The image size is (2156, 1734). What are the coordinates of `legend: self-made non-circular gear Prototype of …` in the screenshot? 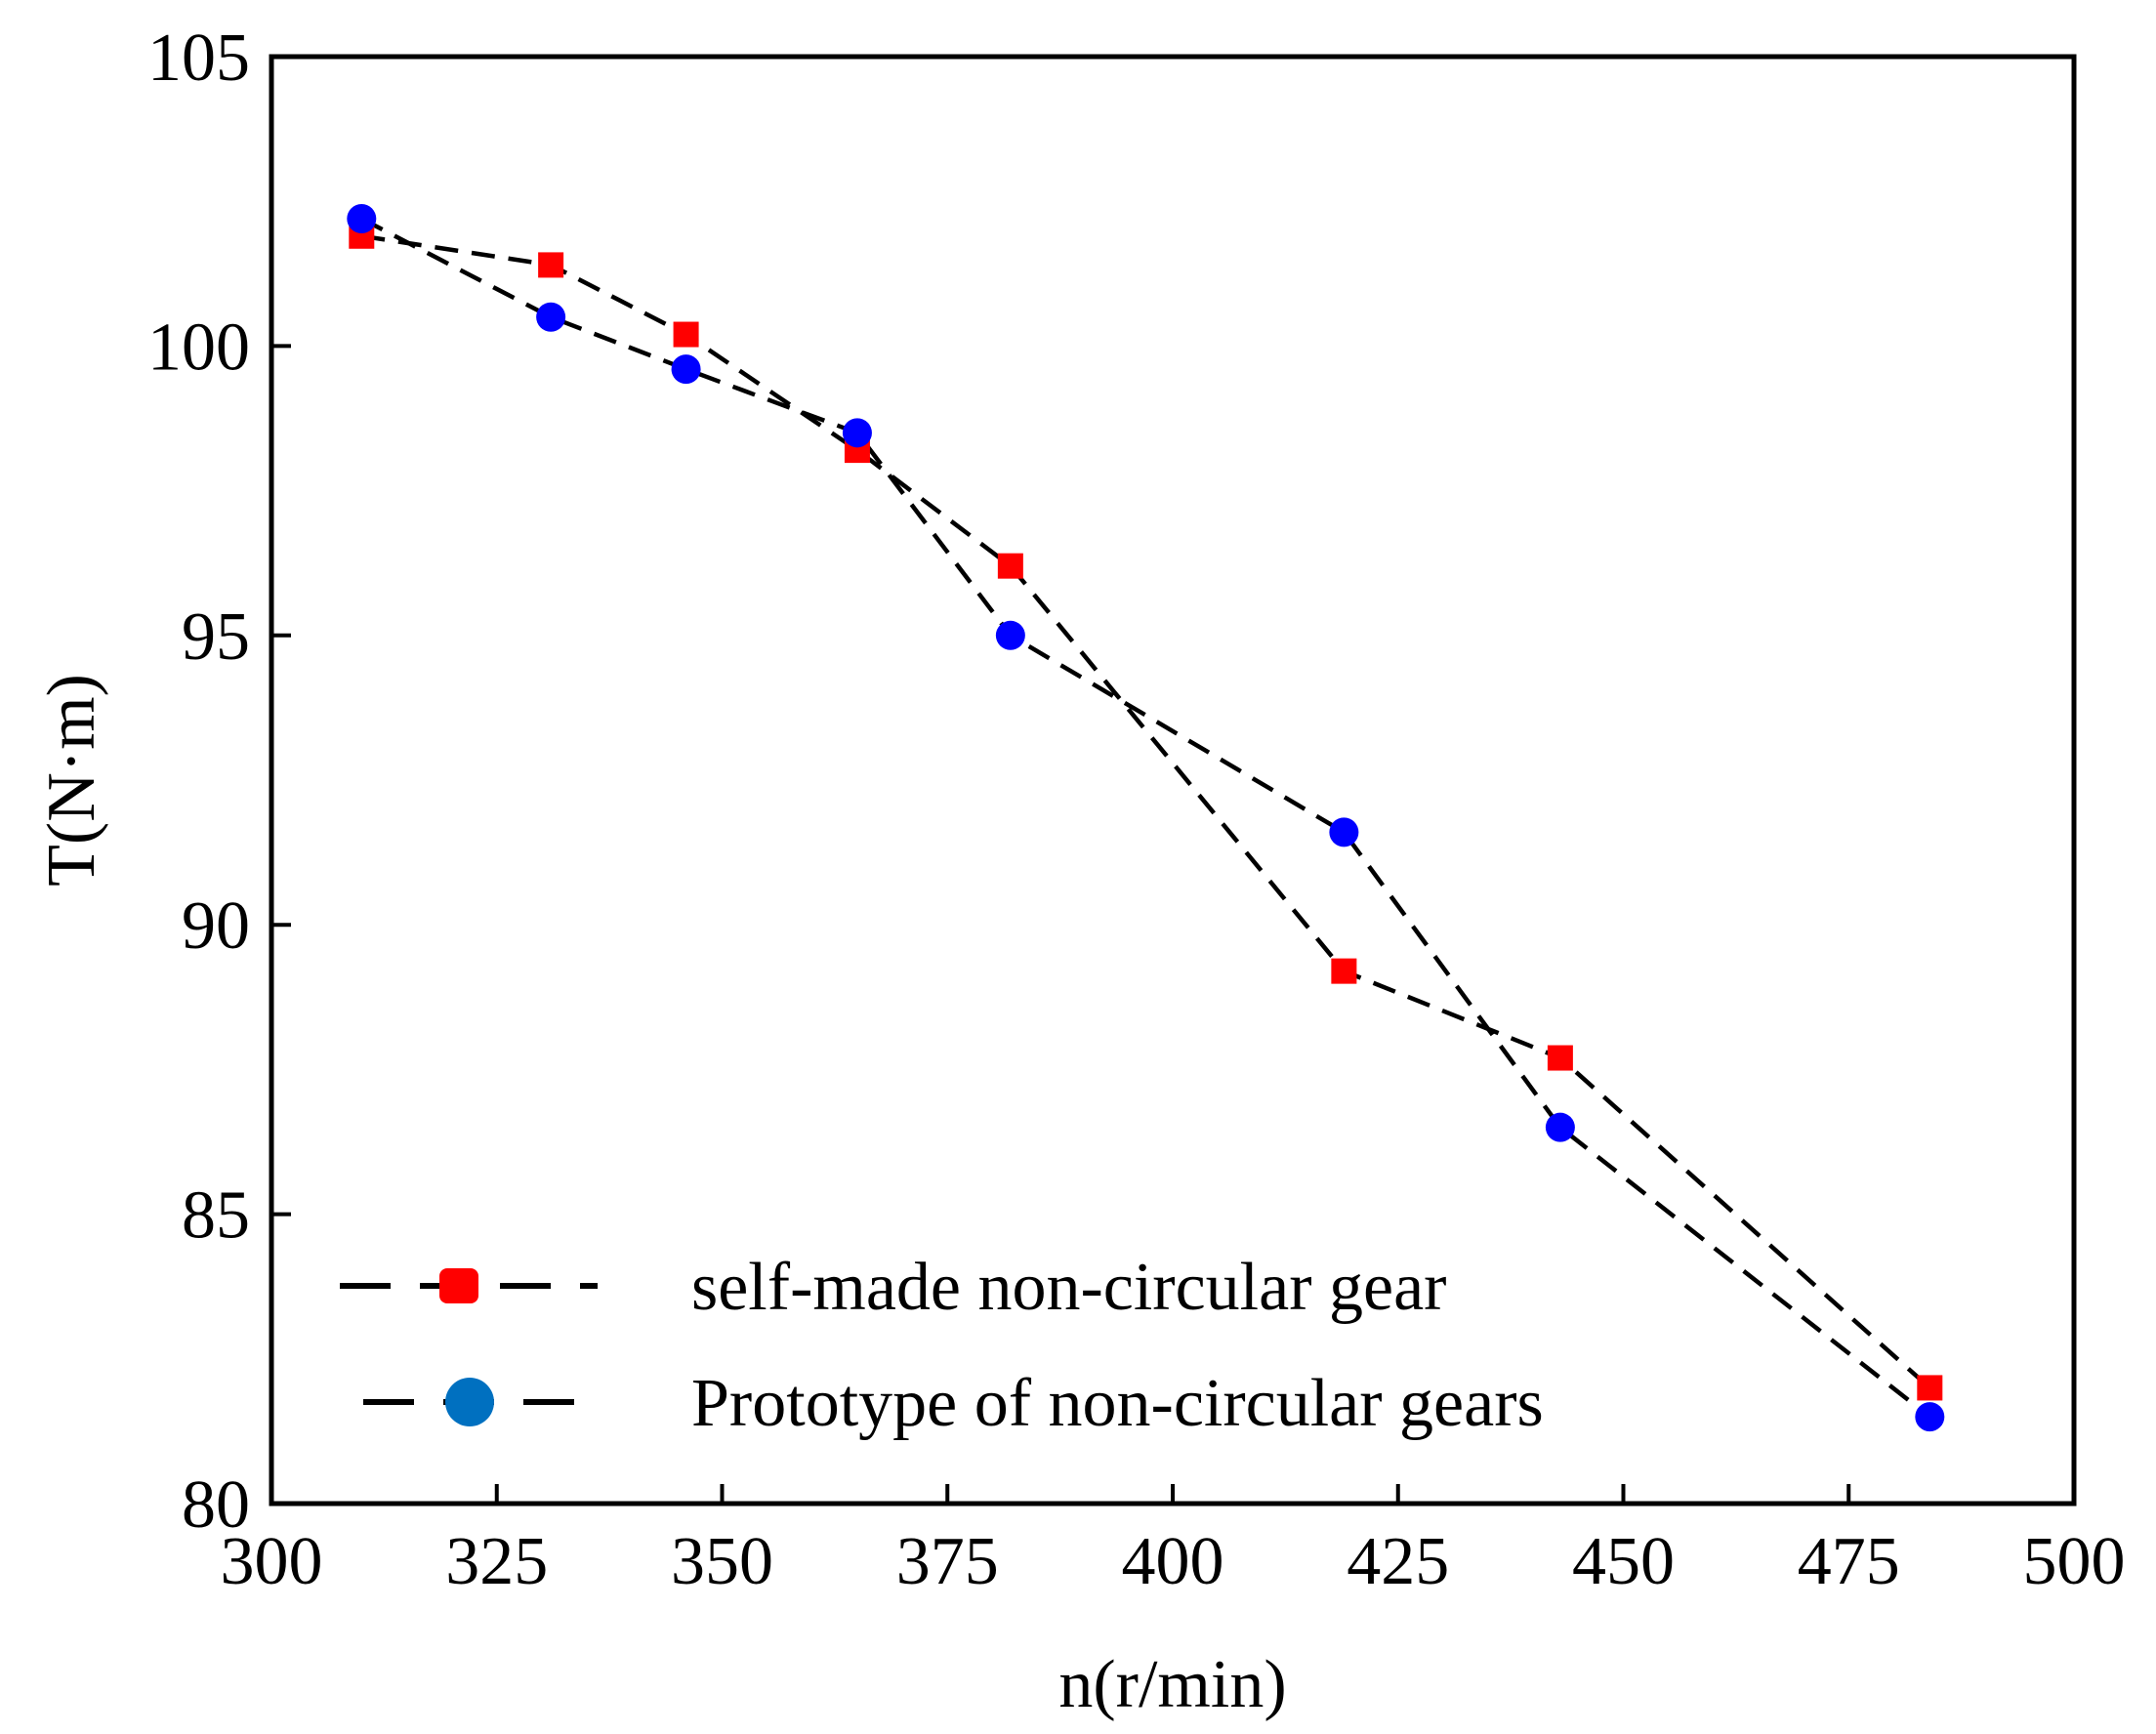 It's located at (942, 1345).